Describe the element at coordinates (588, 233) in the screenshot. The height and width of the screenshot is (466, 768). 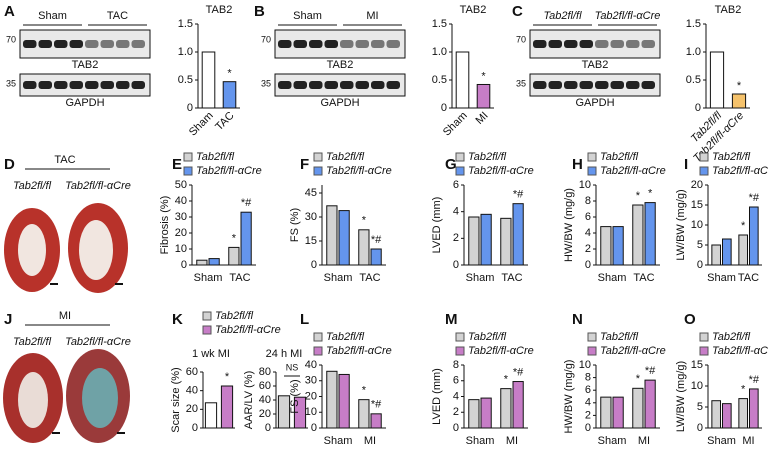
I see `y-tick-label: 4` at that location.